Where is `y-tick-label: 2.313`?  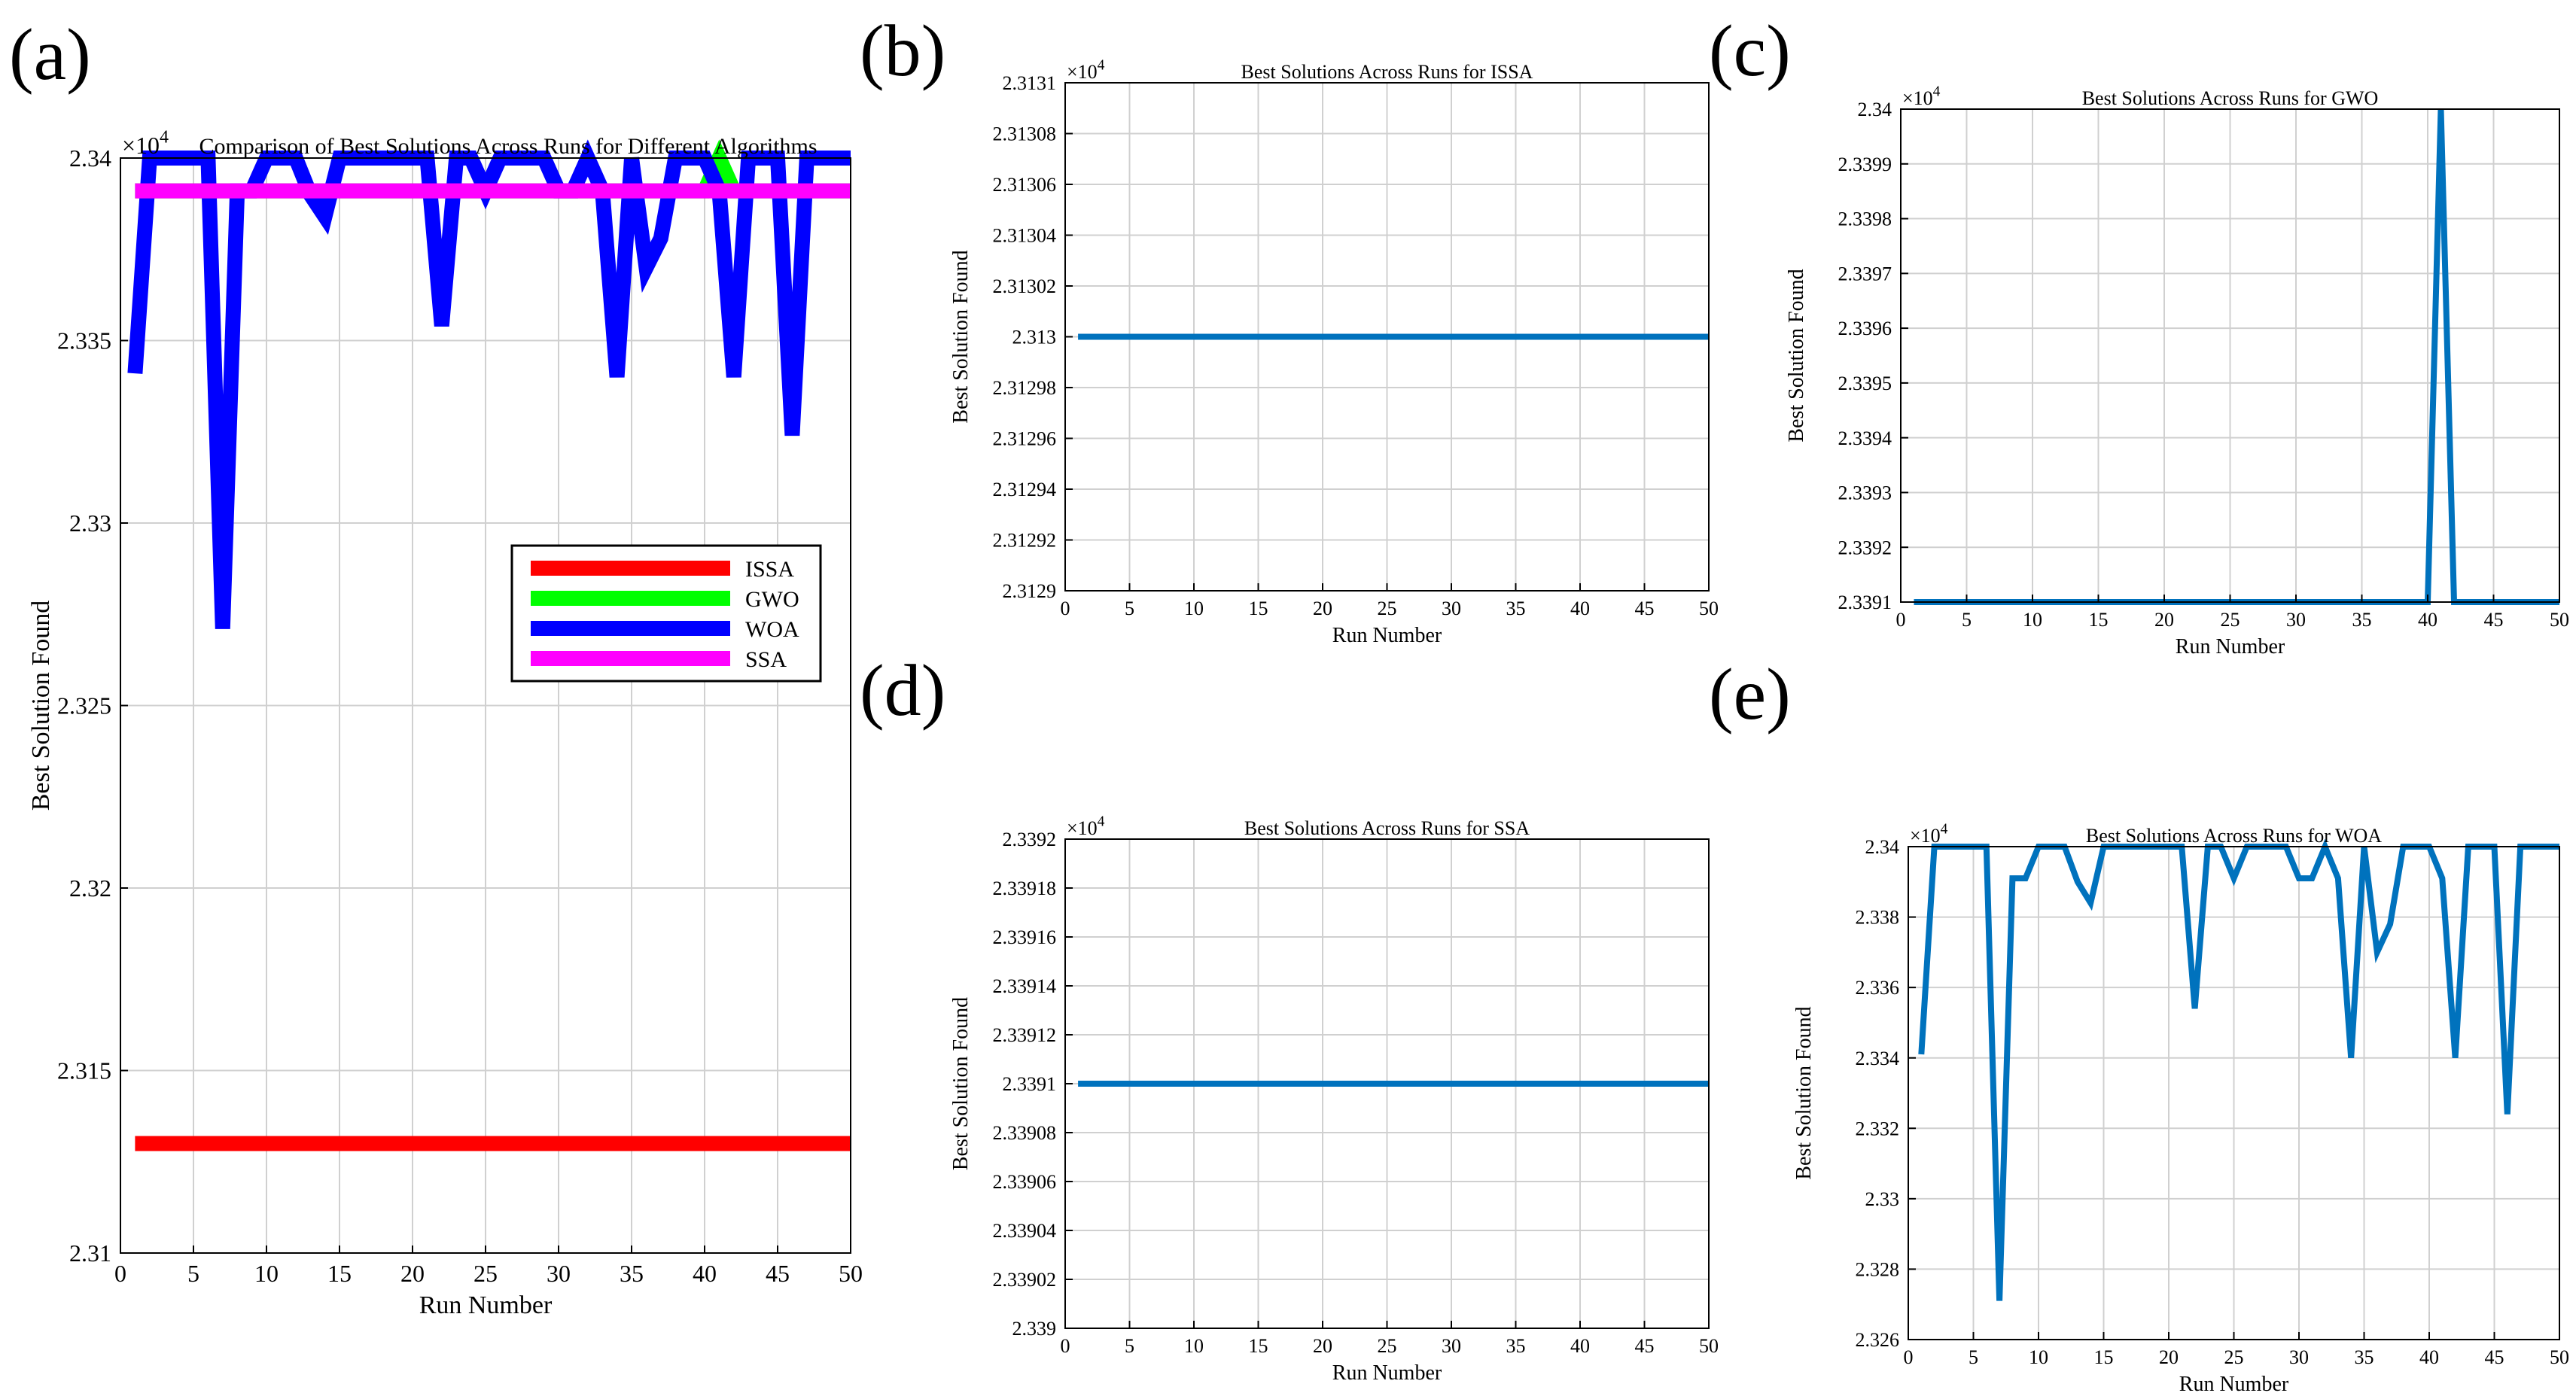 y-tick-label: 2.313 is located at coordinates (1035, 337).